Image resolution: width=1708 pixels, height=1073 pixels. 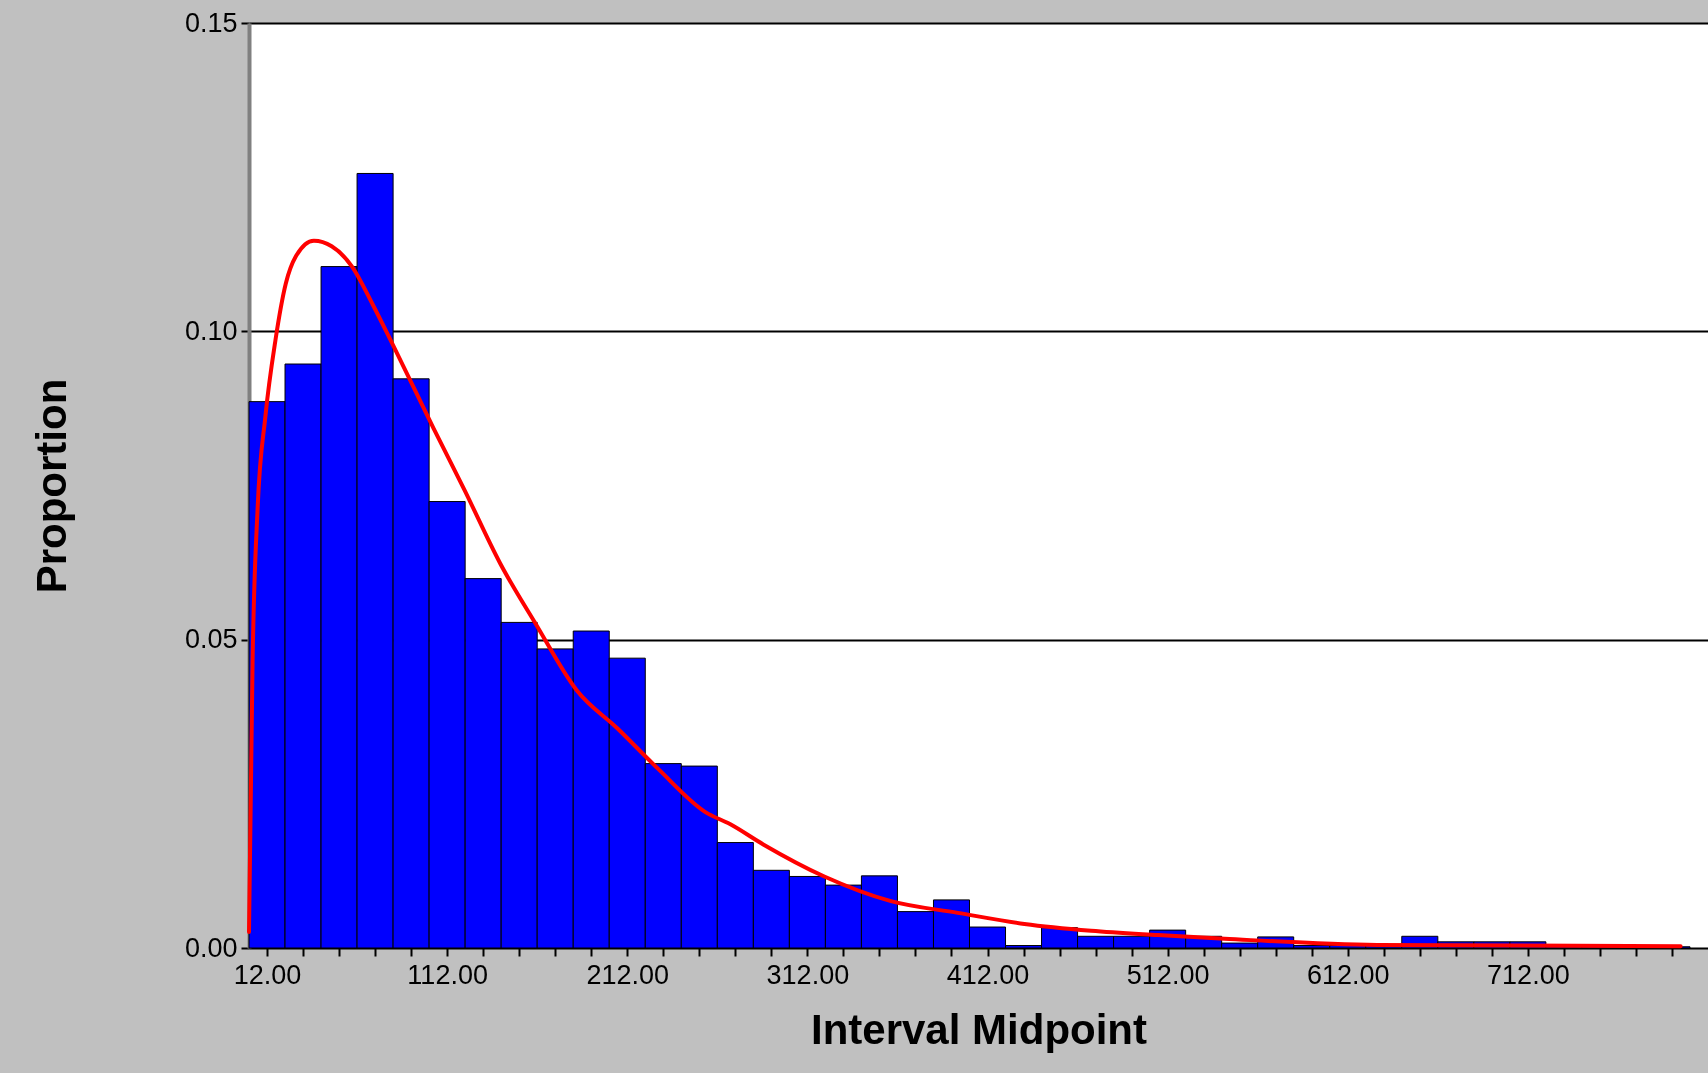 What do you see at coordinates (988, 974) in the screenshot?
I see `x-tick-label: 412.00` at bounding box center [988, 974].